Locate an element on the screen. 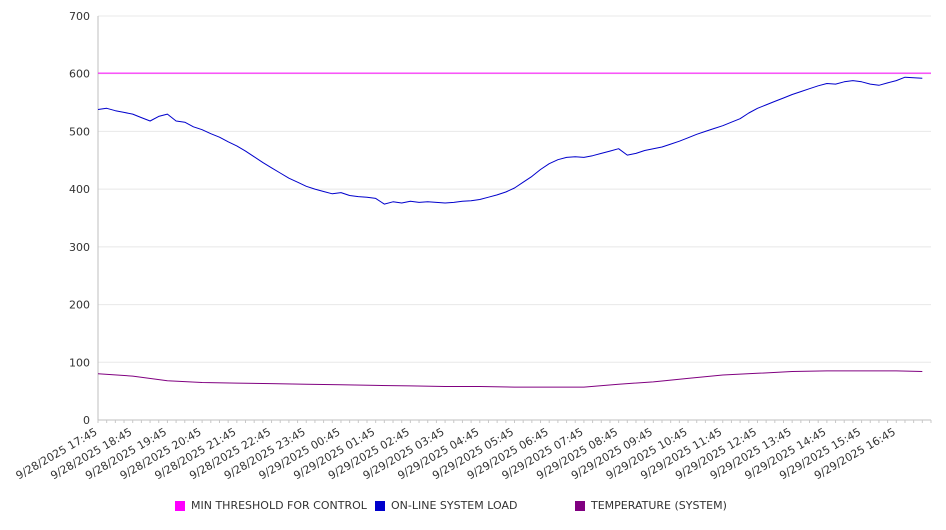 The height and width of the screenshot is (530, 946). legend-label-system-load: ON-LINE SYSTEM LOAD is located at coordinates (454, 505).